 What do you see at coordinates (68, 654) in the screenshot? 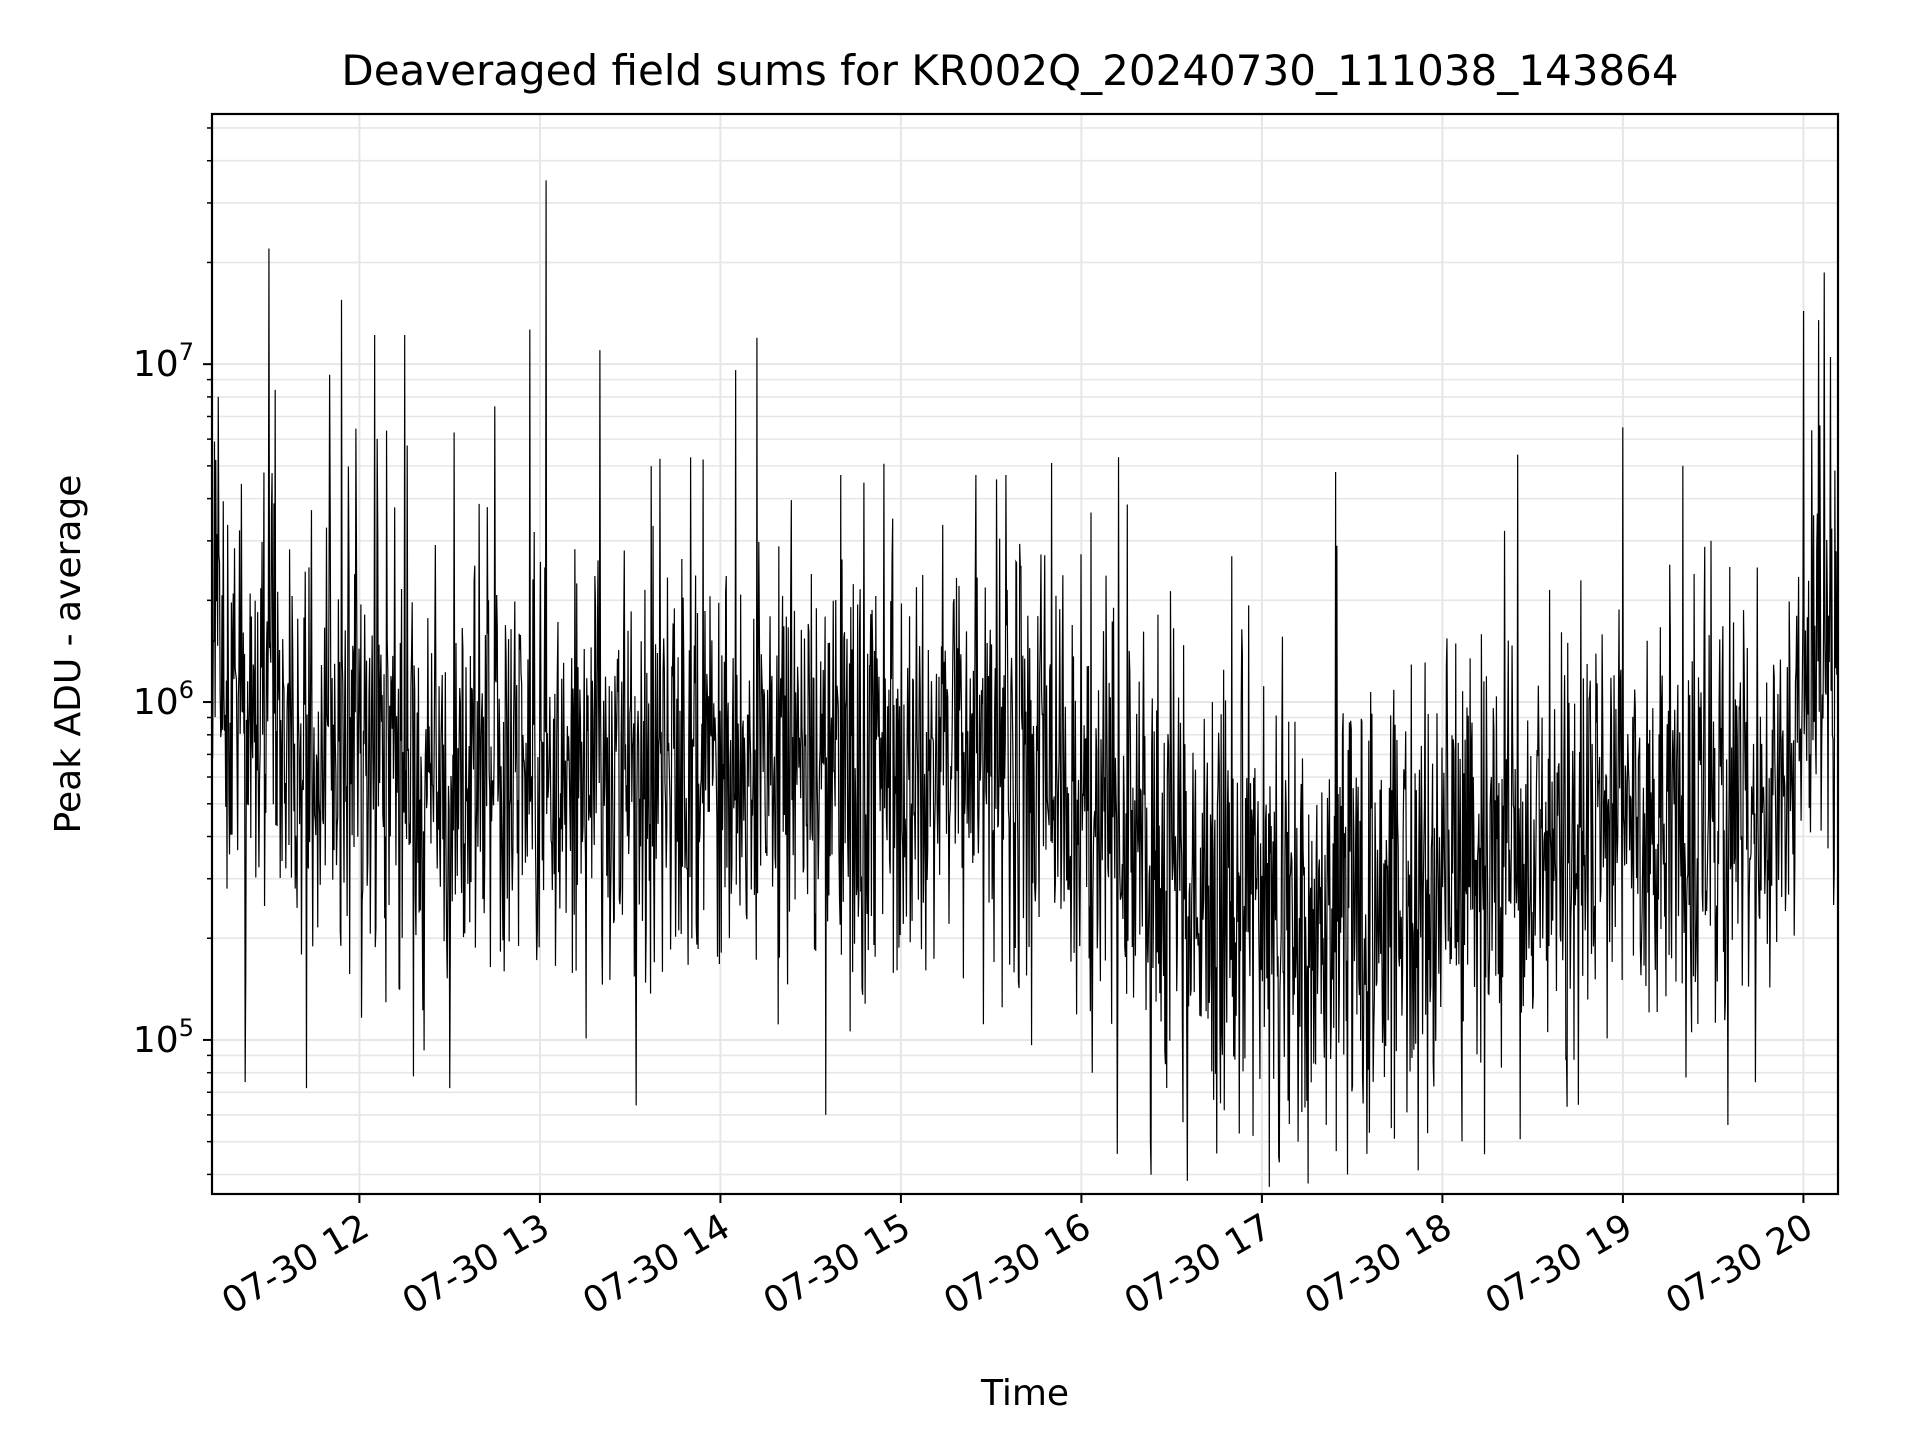
I see `y-axis-label: Peak ADU - average` at bounding box center [68, 654].